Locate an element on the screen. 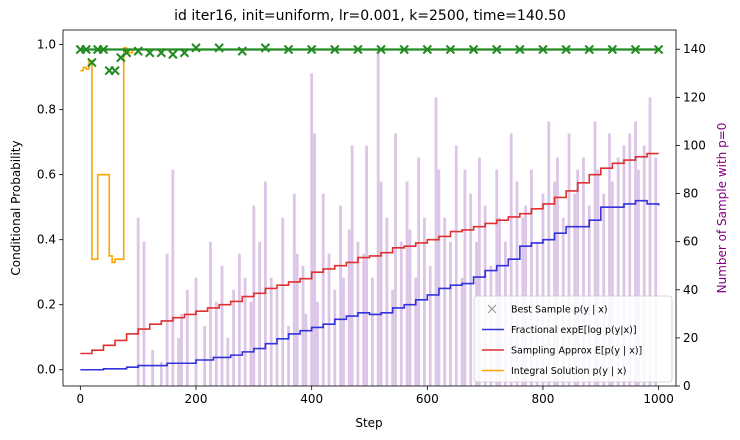 This screenshot has width=740, height=440. y2-axis-ticks: 0 20 40 60 80 100 120 140 is located at coordinates (691, 217).